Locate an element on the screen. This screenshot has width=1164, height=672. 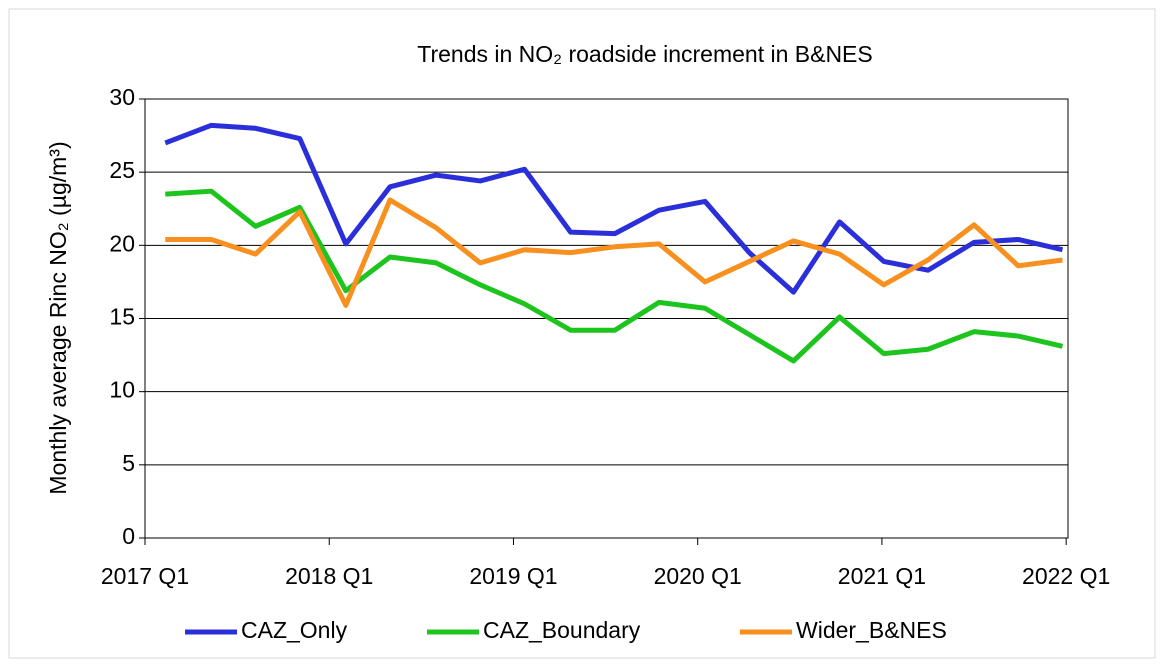
y-tick-label: 15 is located at coordinates (122, 317).